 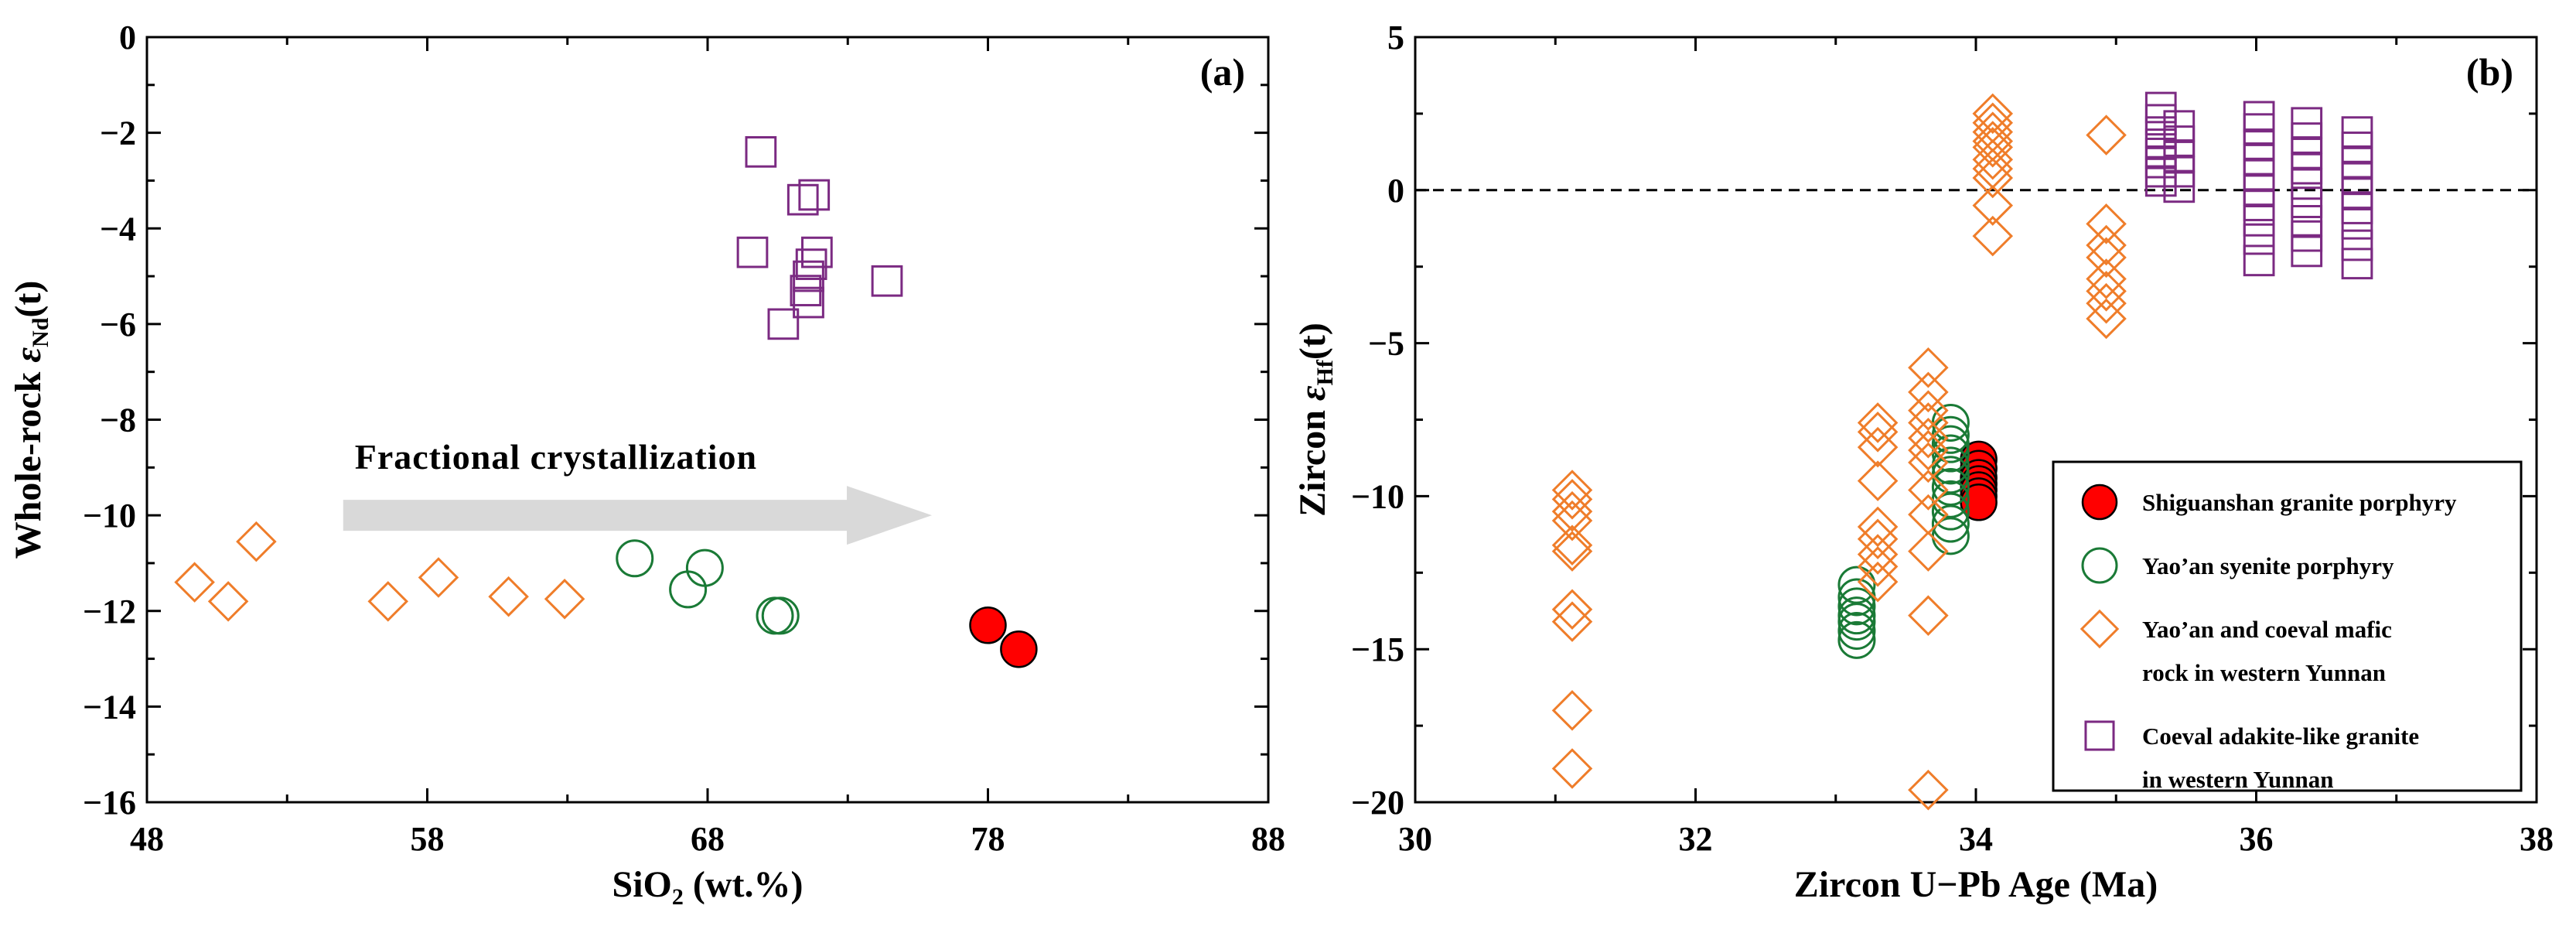 I want to click on x-axis-title: Zircon U−Pb Age (Ma), so click(x=1976, y=884).